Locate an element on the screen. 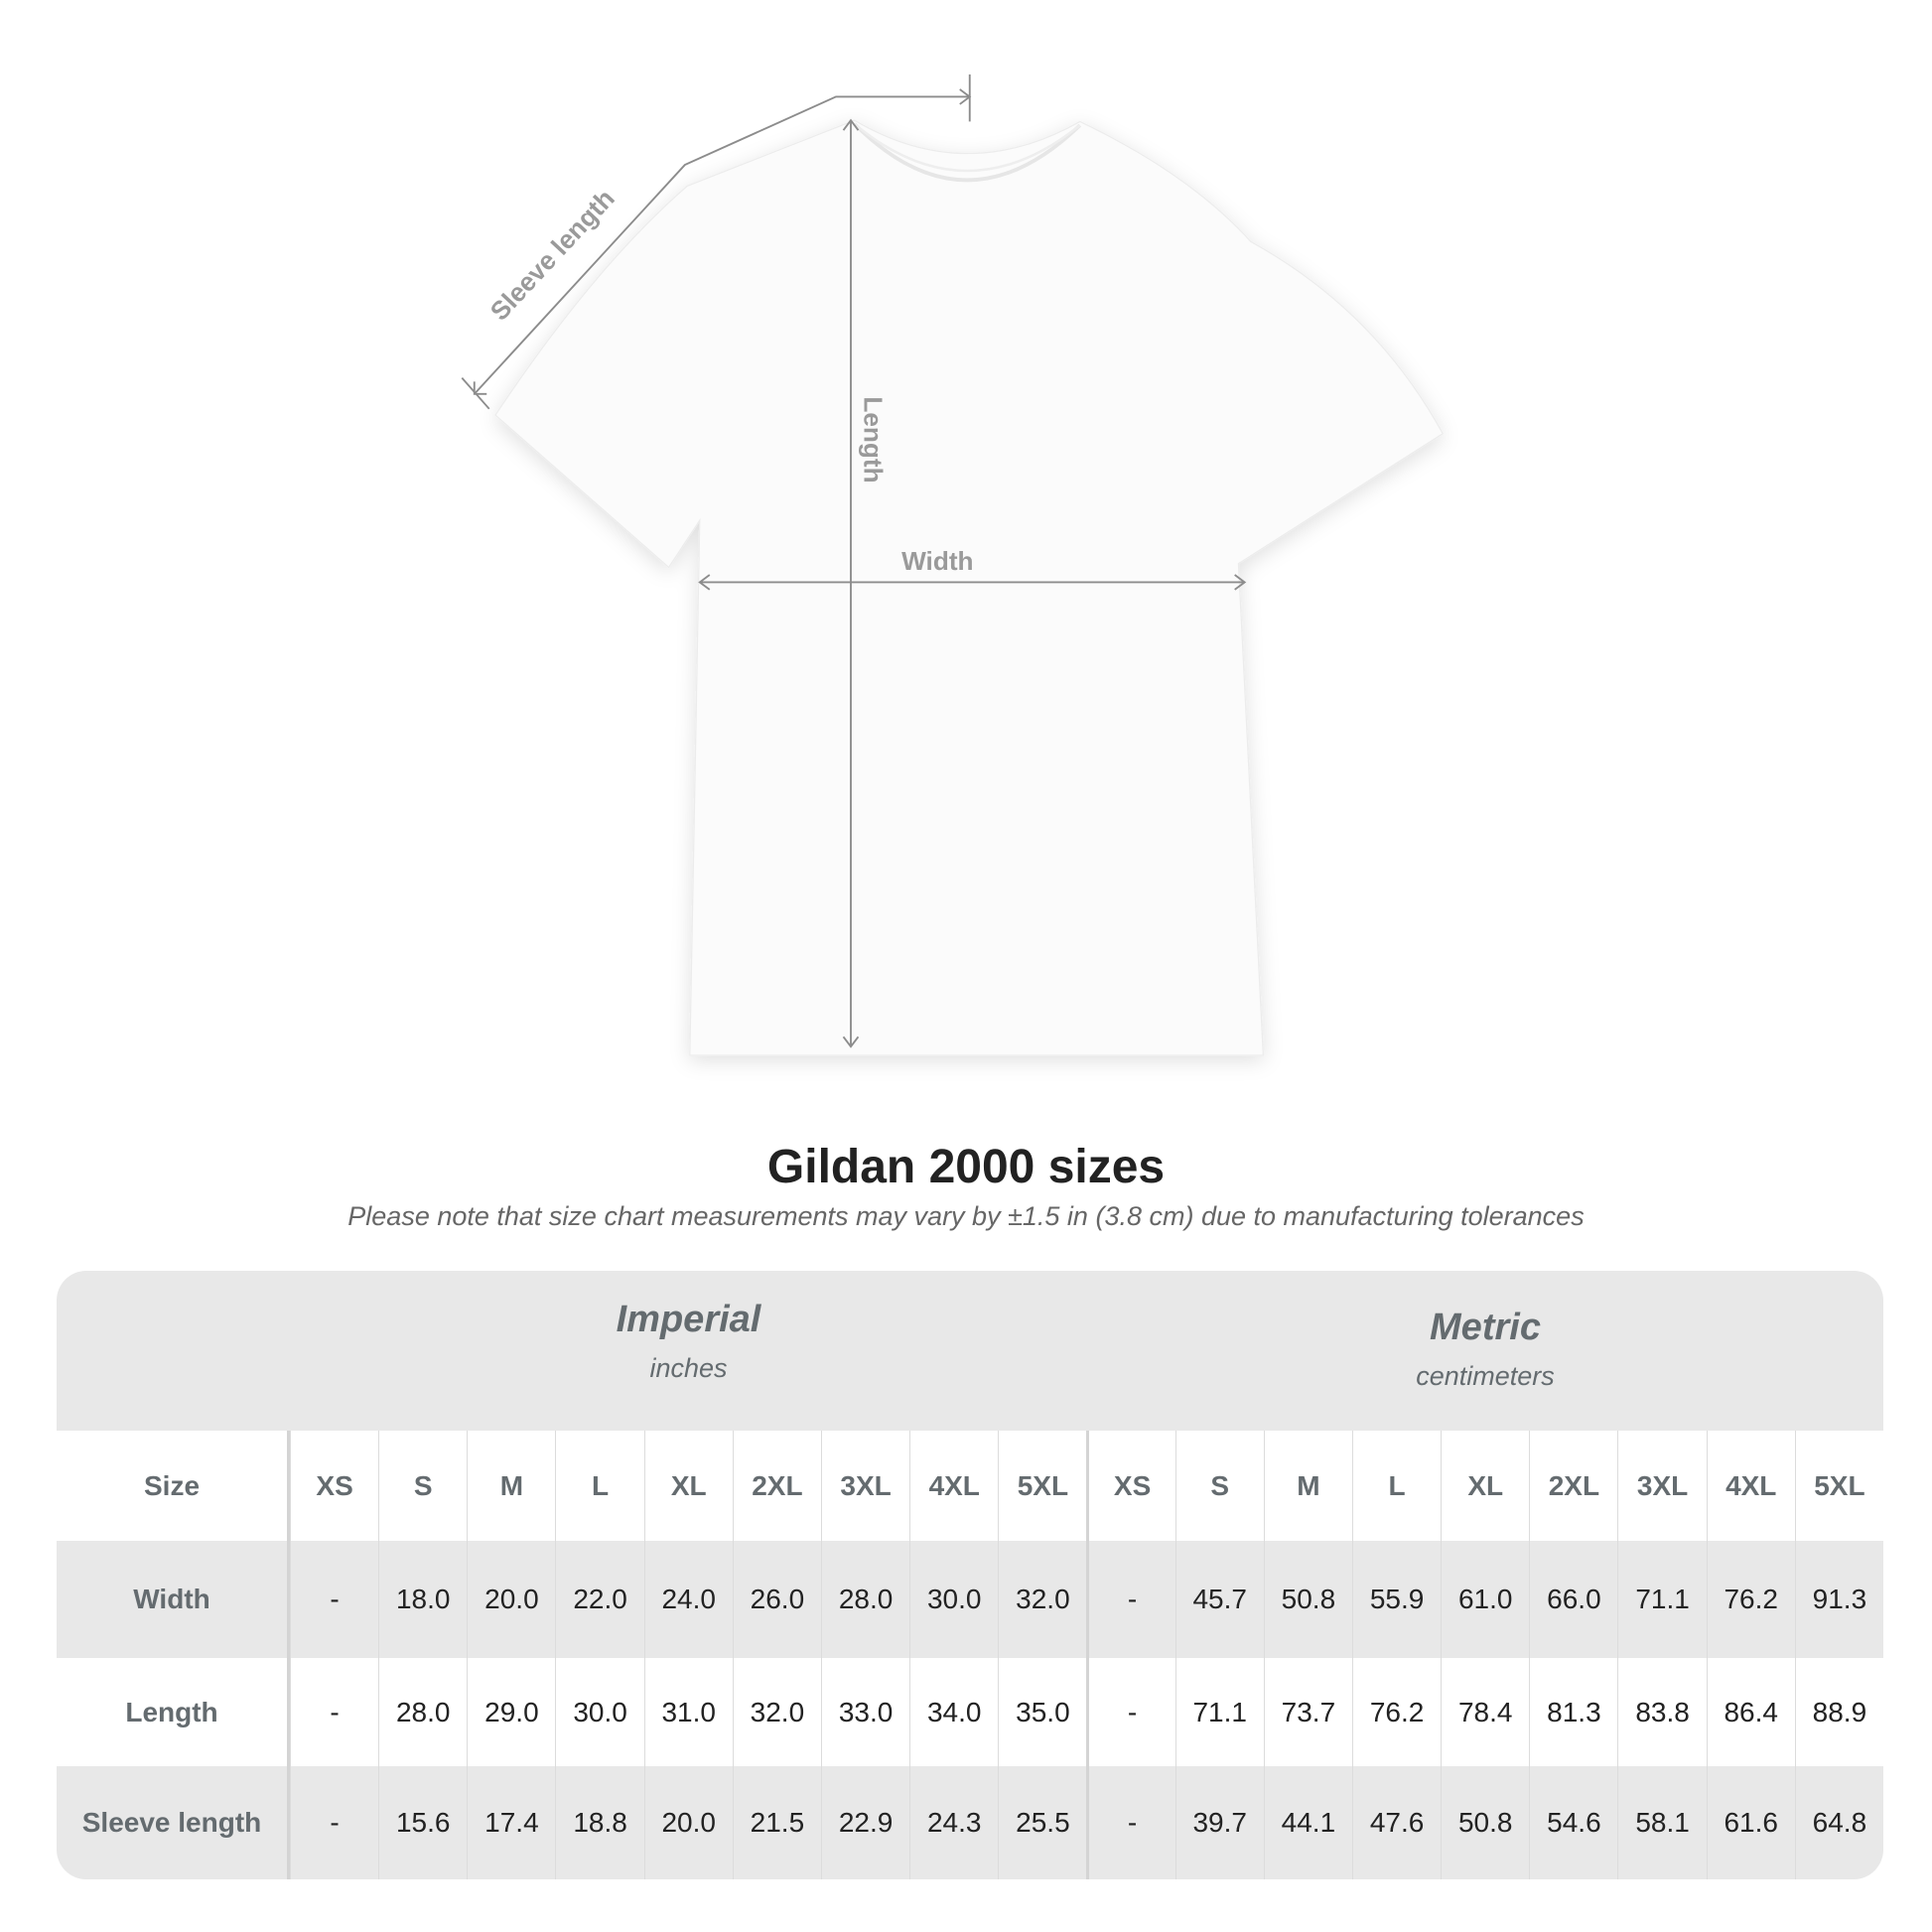 The height and width of the screenshot is (1932, 1932). imperial-value: 29.0 is located at coordinates (511, 1712).